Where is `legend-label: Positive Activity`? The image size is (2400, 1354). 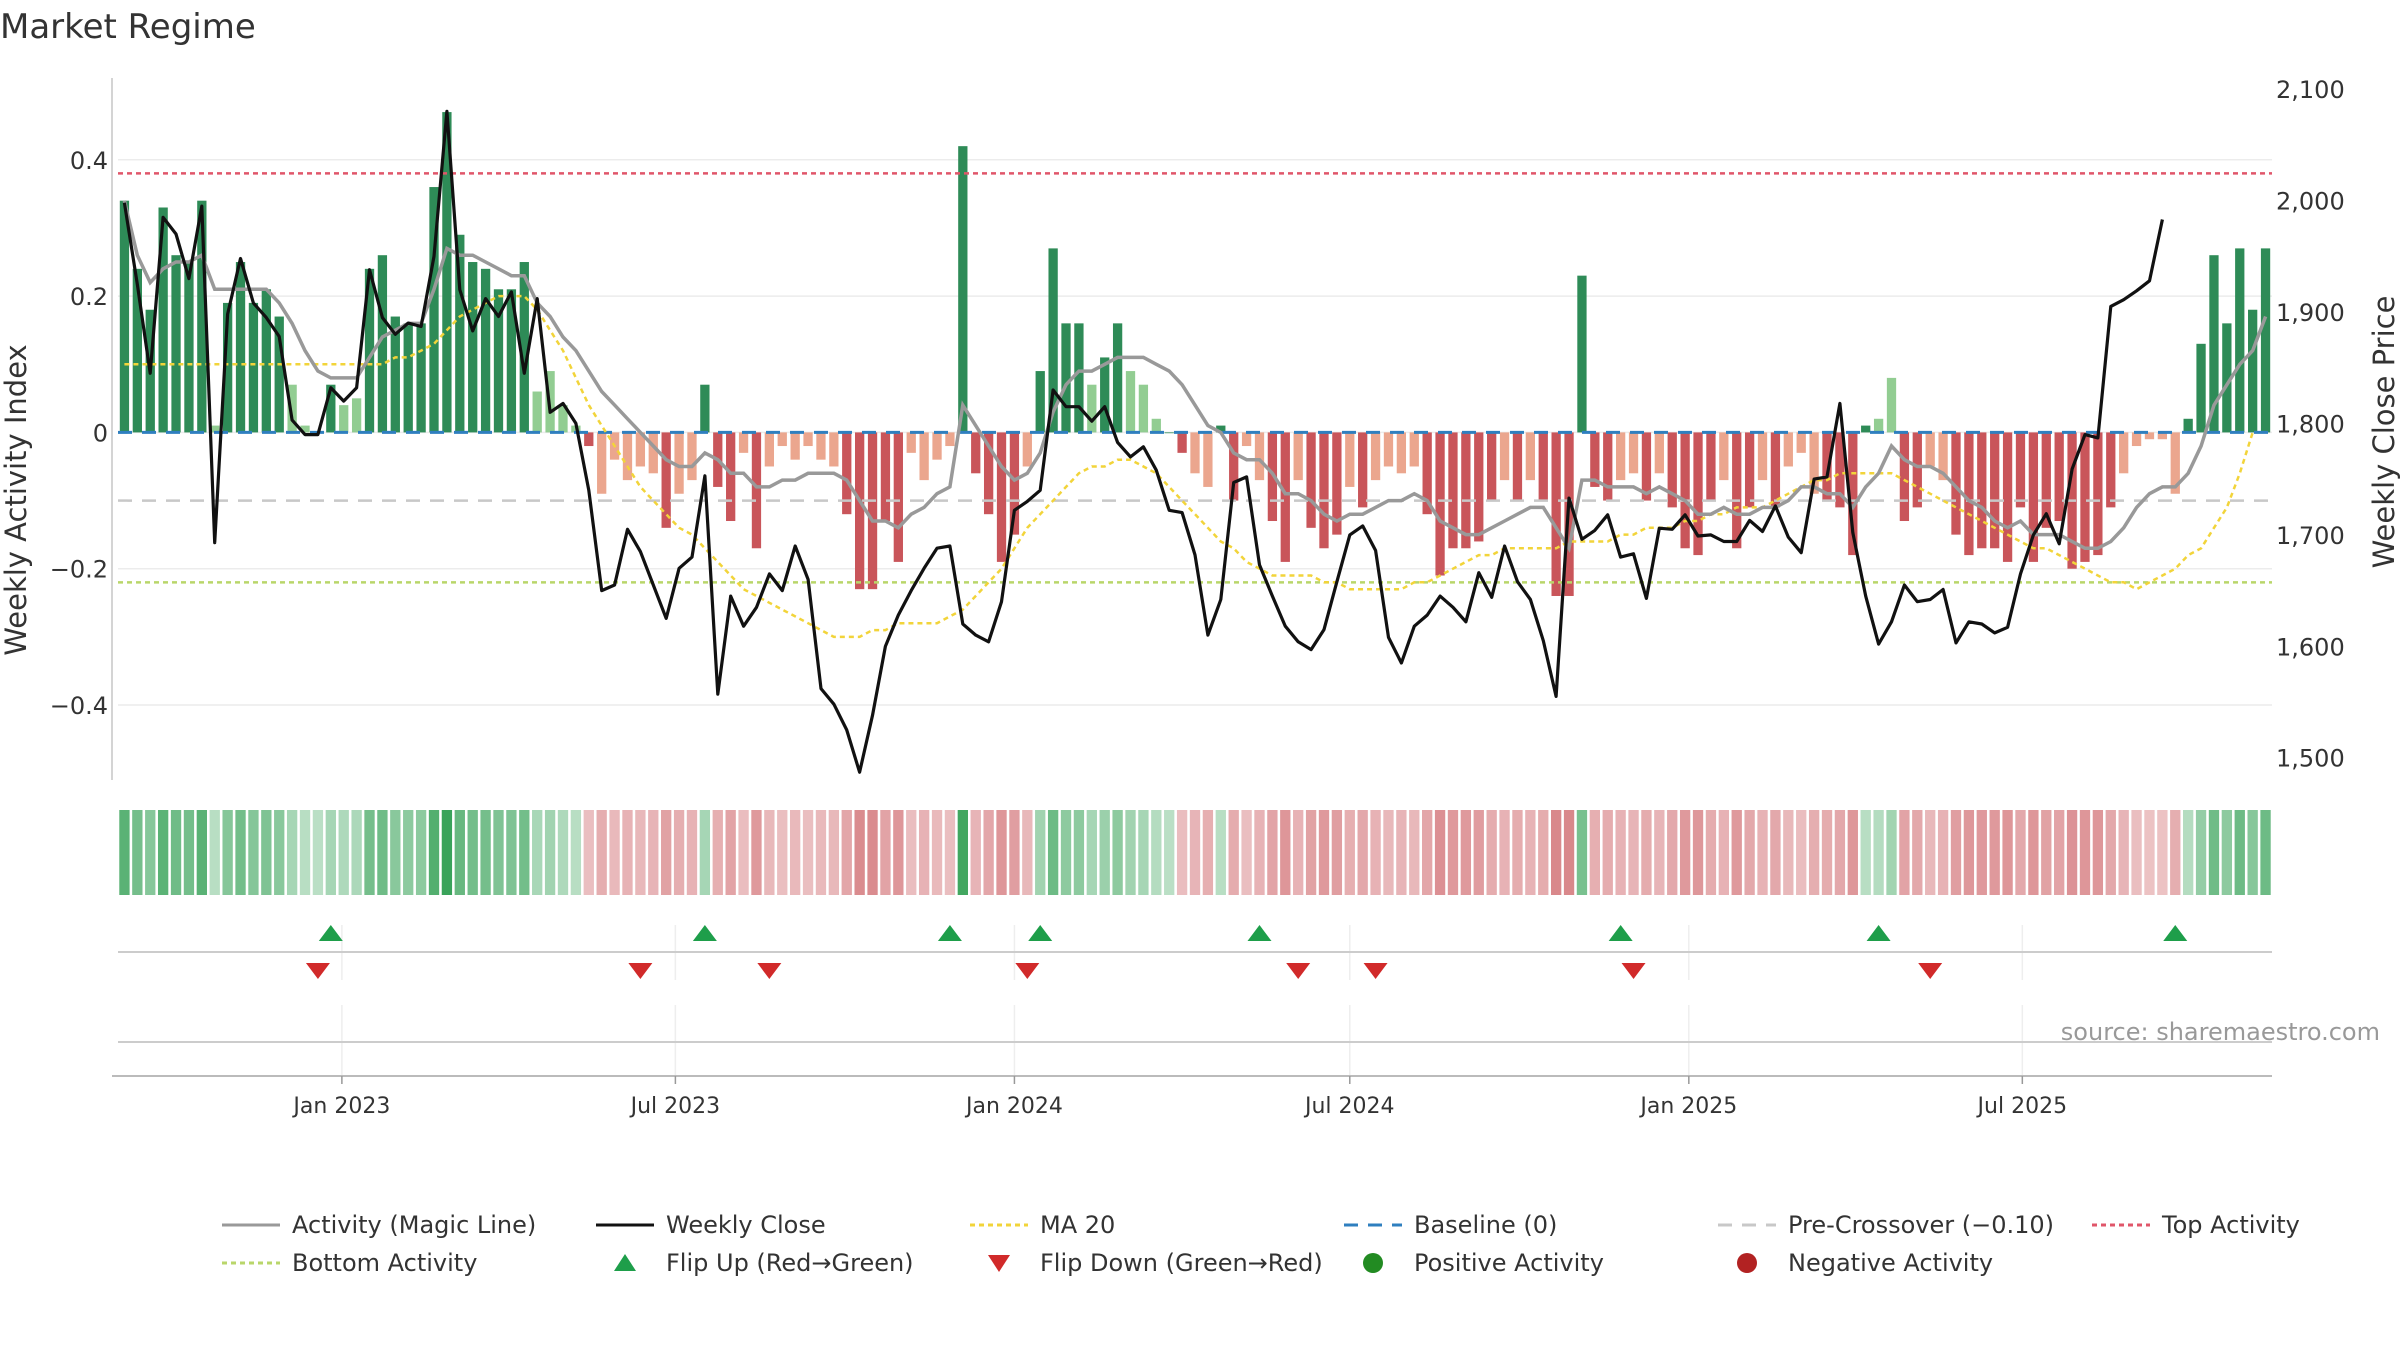
legend-label: Positive Activity is located at coordinates (1509, 1263).